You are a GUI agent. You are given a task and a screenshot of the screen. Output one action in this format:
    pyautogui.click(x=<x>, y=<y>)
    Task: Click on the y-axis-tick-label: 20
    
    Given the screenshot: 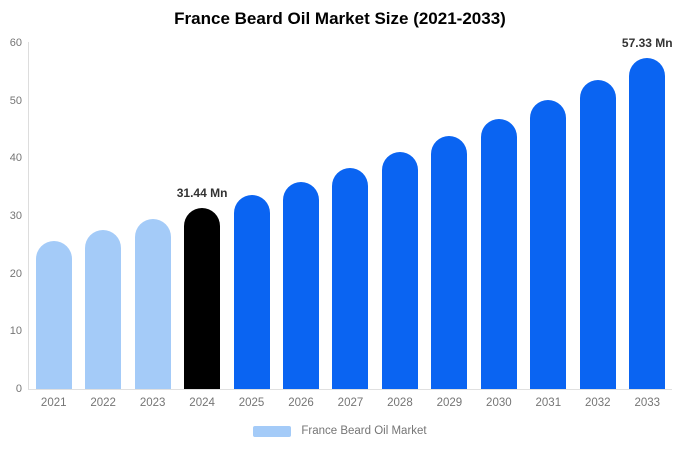 What is the action you would take?
    pyautogui.click(x=15, y=273)
    